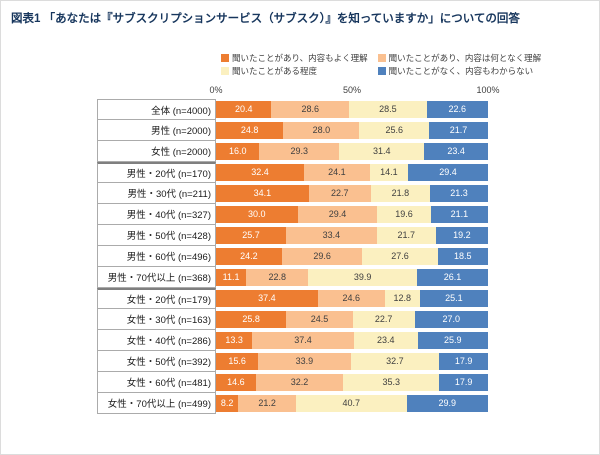 The height and width of the screenshot is (455, 600). Describe the element at coordinates (352, 193) in the screenshot. I see `stacked-bar: 34.1 22.7 21.8 21.3` at that location.